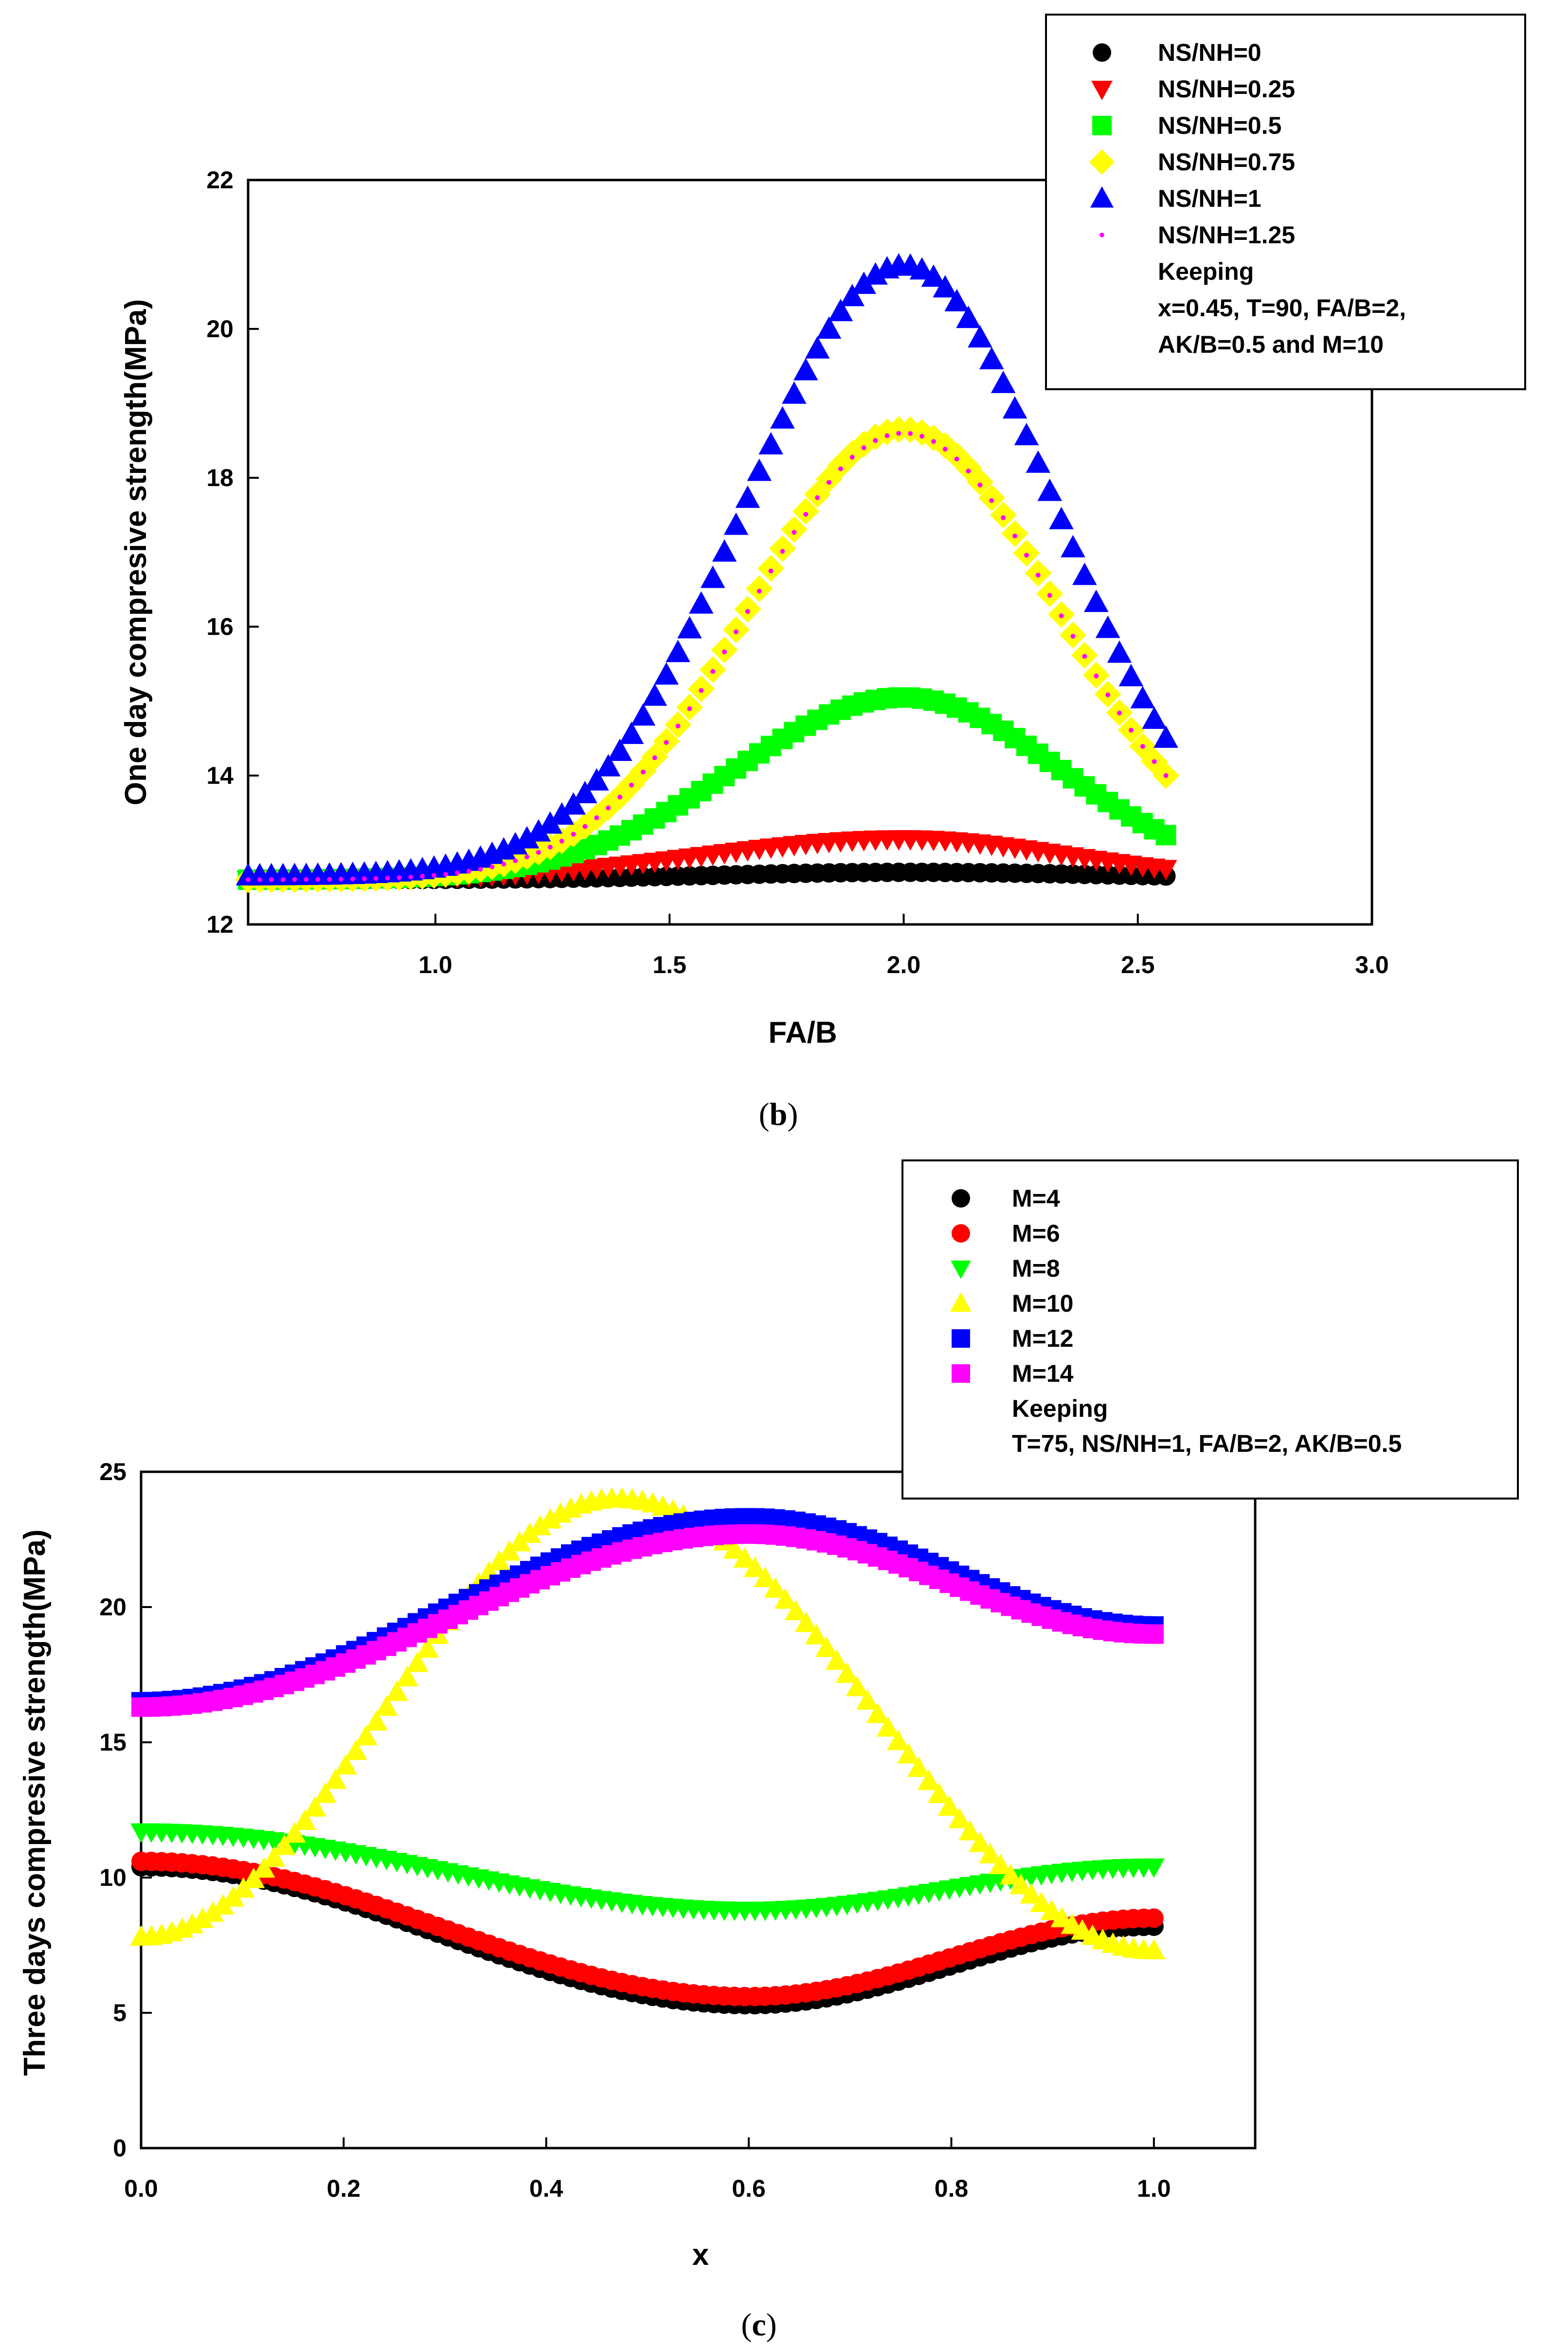 The width and height of the screenshot is (1568, 2350). I want to click on legend-label-b-4: NS/NH=1, so click(1210, 199).